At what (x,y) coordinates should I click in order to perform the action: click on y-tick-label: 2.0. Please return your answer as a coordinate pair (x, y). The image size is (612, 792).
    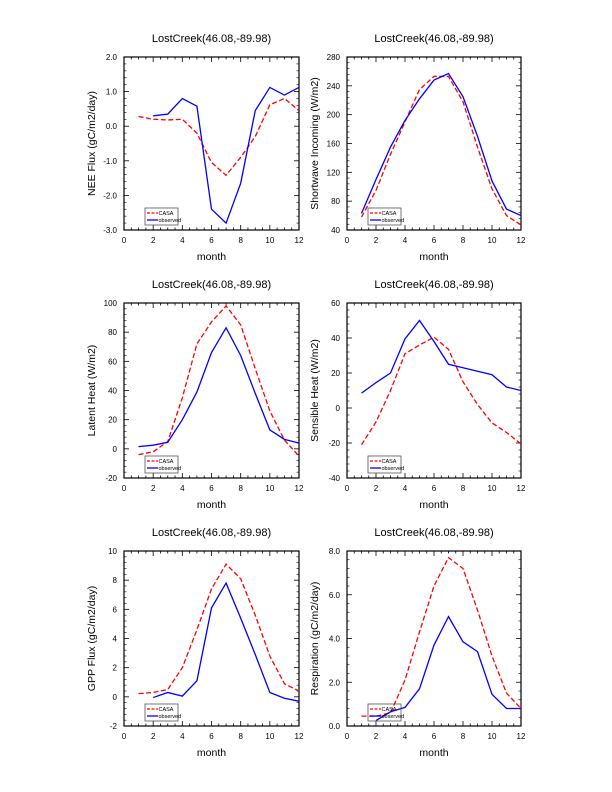
    Looking at the image, I should click on (335, 682).